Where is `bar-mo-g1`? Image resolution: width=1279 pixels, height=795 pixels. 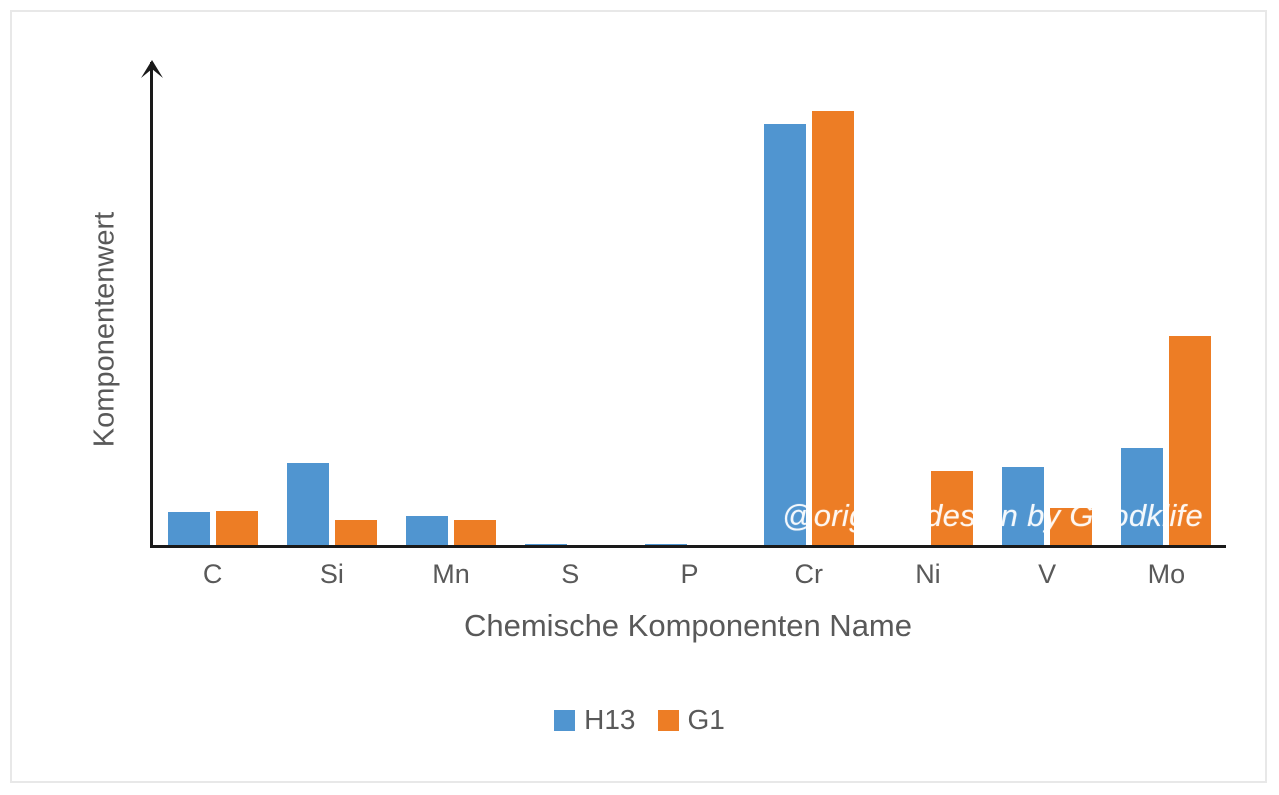
bar-mo-g1 is located at coordinates (1190, 440).